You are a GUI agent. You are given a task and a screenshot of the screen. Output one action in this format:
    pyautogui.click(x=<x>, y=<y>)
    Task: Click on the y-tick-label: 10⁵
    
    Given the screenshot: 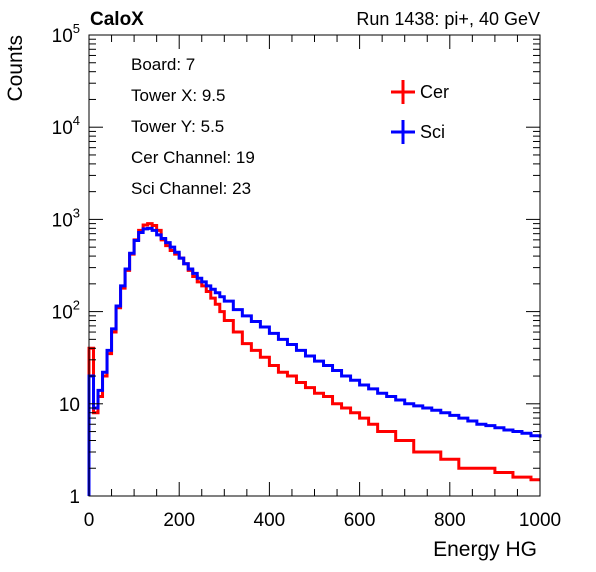 What is the action you would take?
    pyautogui.click(x=66, y=34)
    